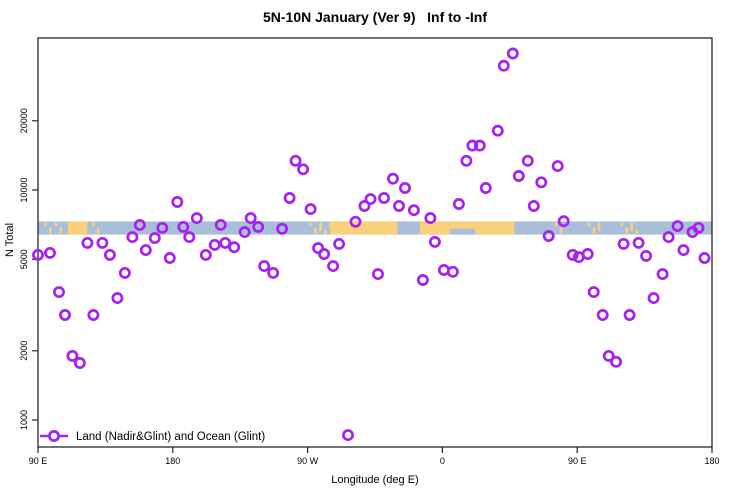 The width and height of the screenshot is (750, 500). I want to click on y-tick-label: 2000, so click(24, 351).